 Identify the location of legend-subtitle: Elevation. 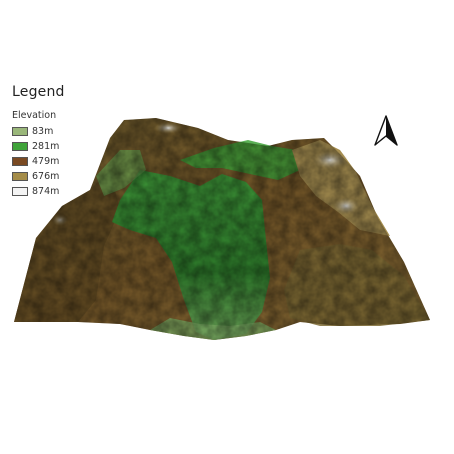
(34, 115).